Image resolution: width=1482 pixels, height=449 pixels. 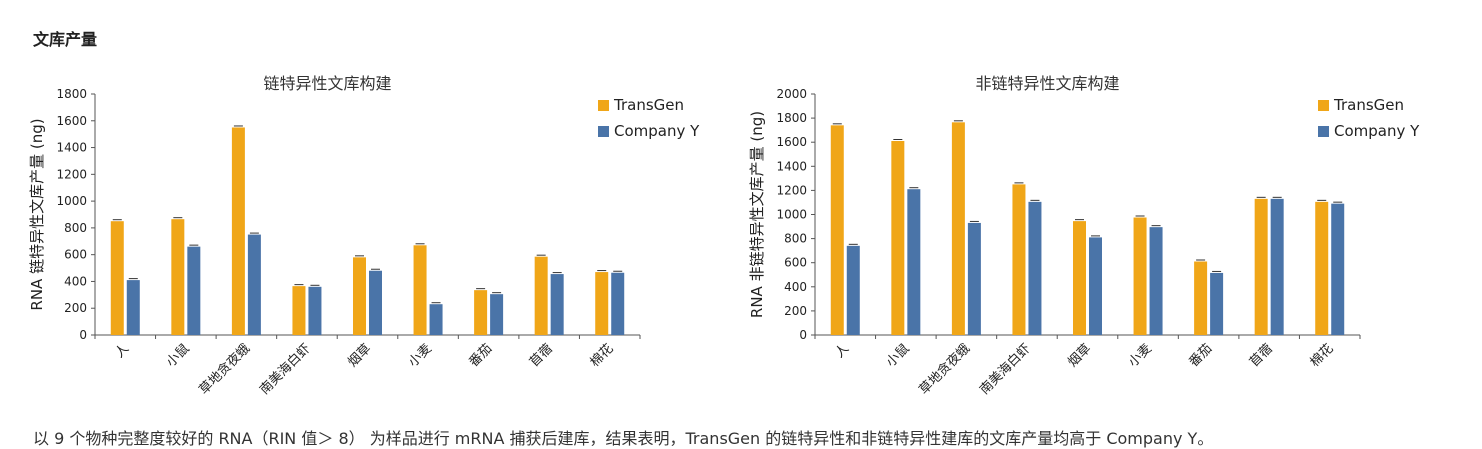 I want to click on section-title: 文库产量, so click(x=65, y=39).